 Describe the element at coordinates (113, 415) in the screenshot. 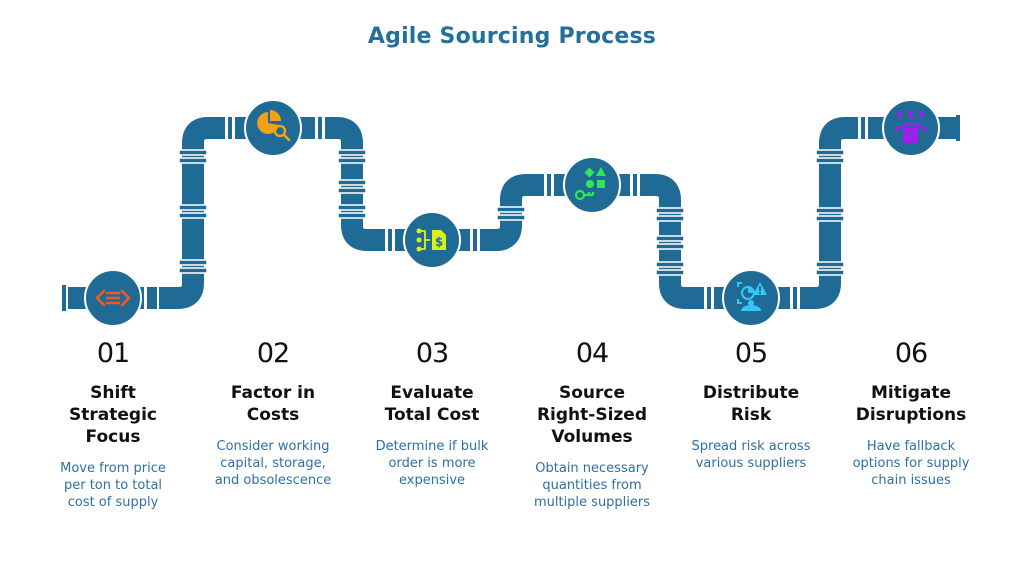

I see `step-heading: Shift Strategic Focus` at that location.